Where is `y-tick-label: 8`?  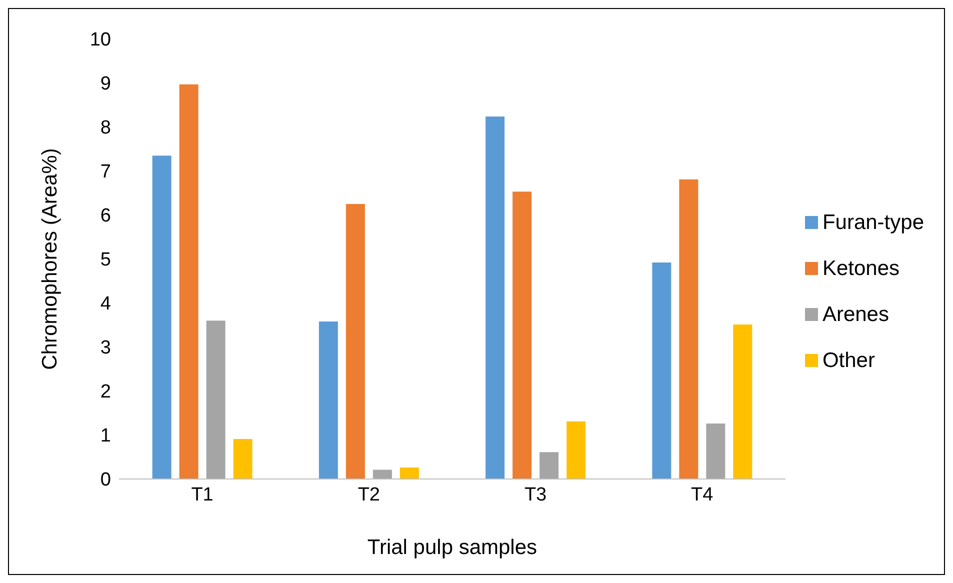 y-tick-label: 8 is located at coordinates (105, 128).